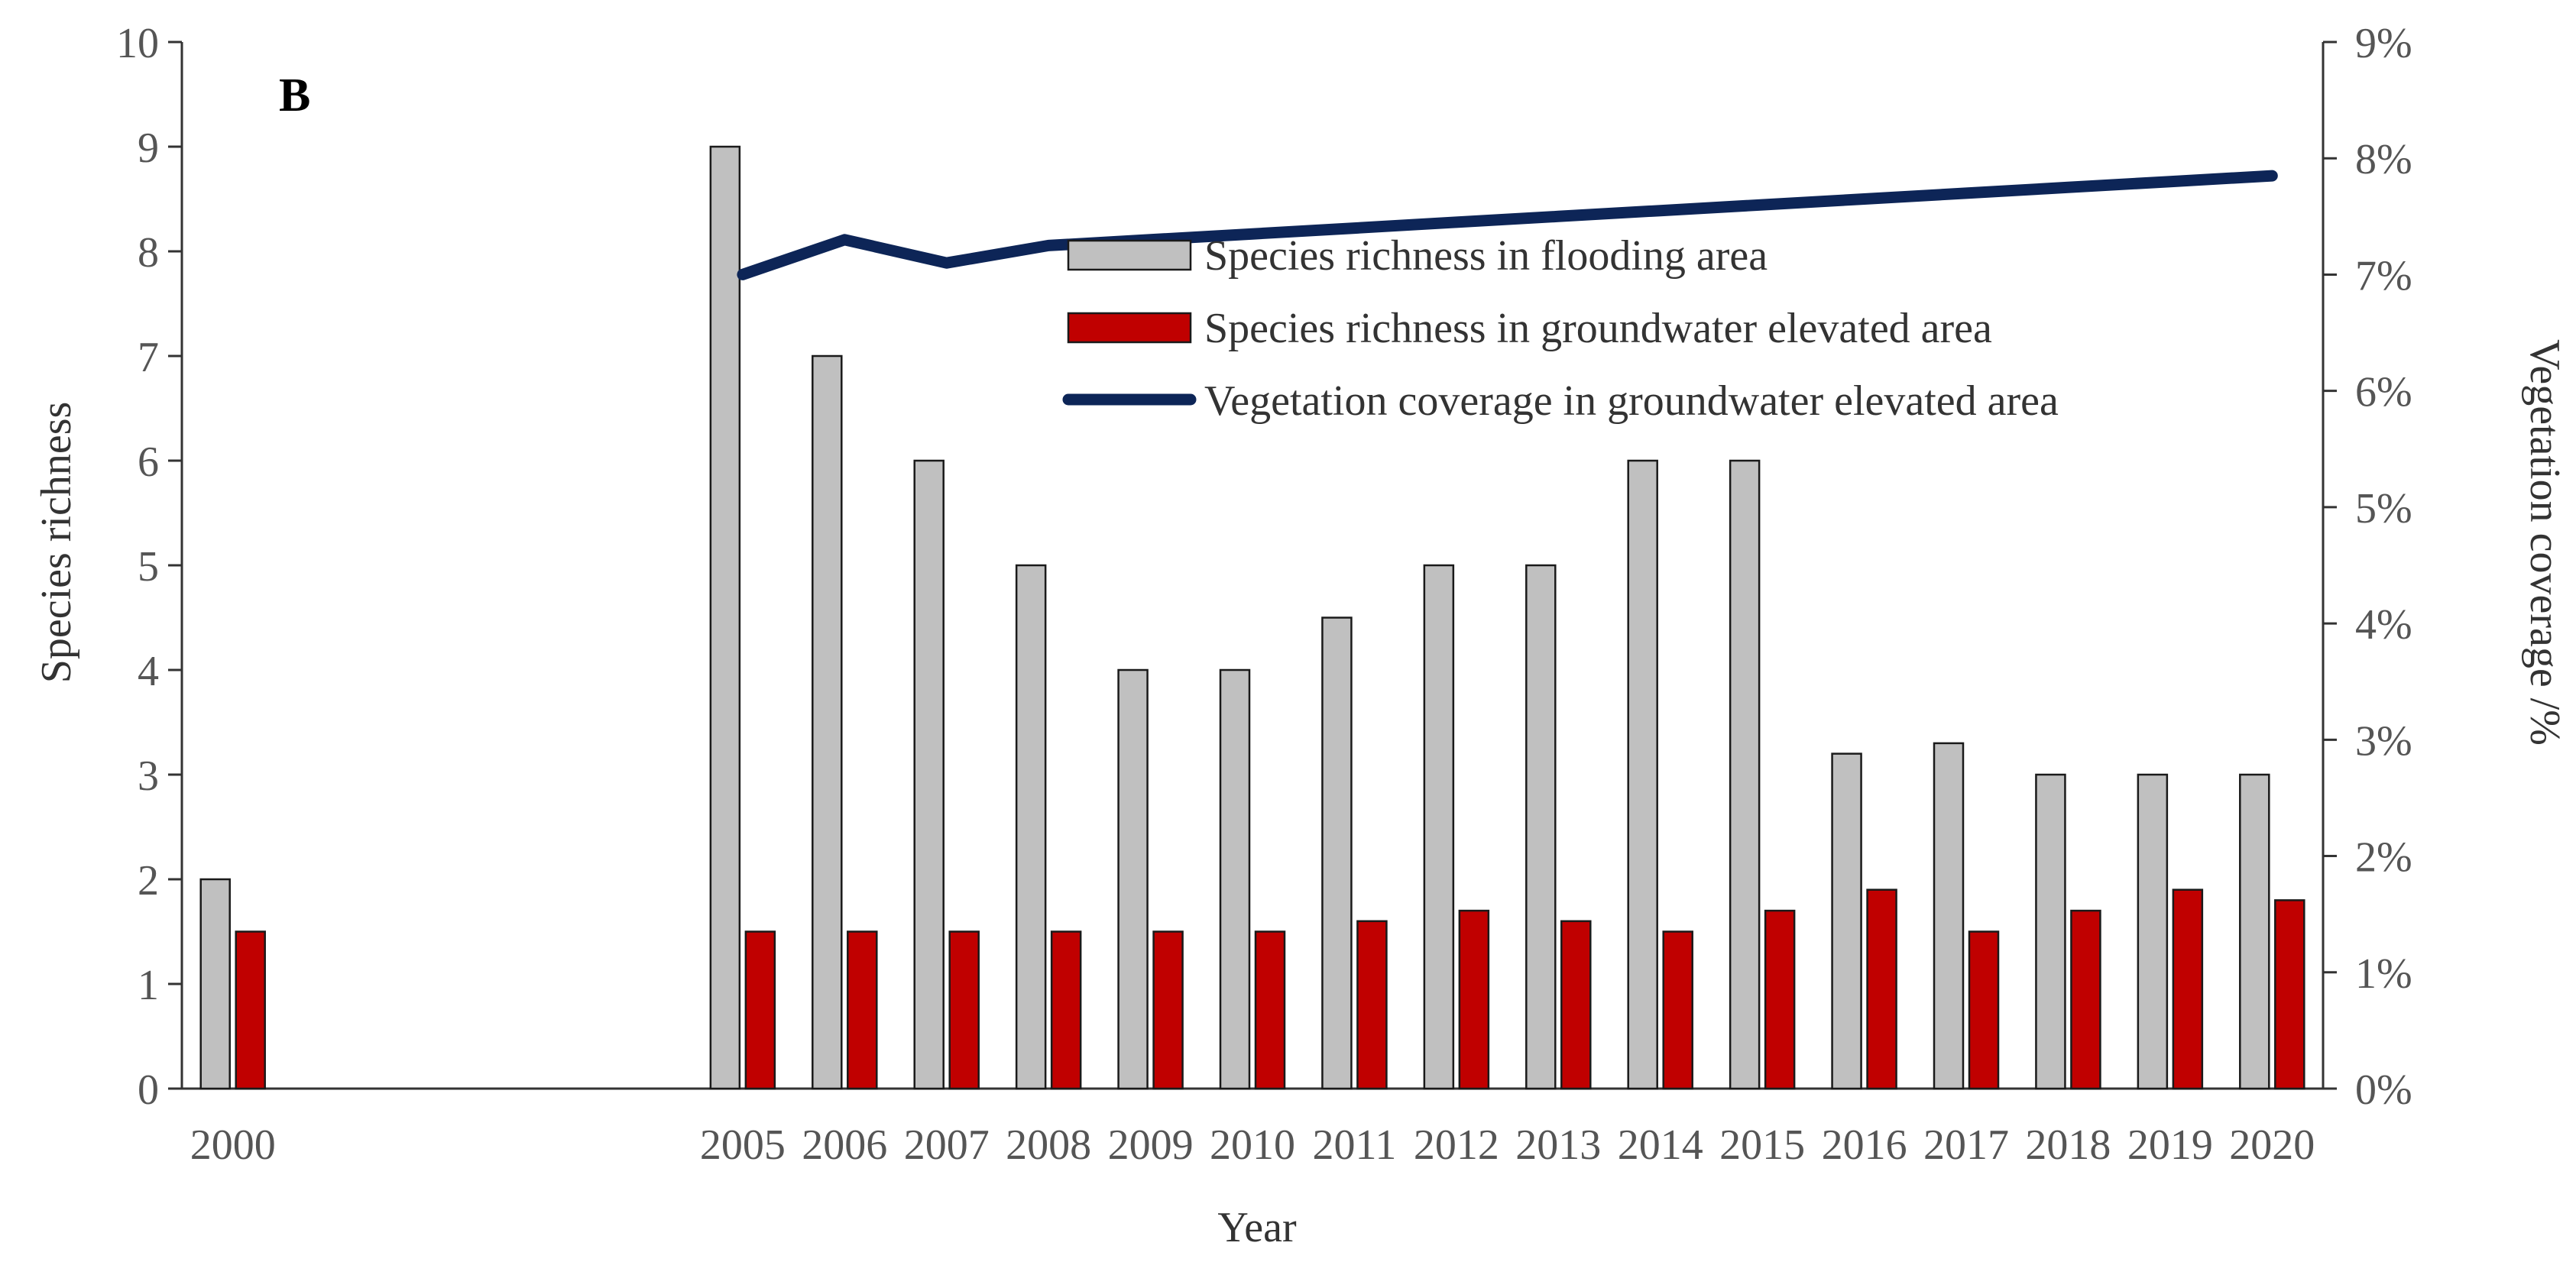 This screenshot has width=2576, height=1275. I want to click on coverage-line, so click(1507, 225).